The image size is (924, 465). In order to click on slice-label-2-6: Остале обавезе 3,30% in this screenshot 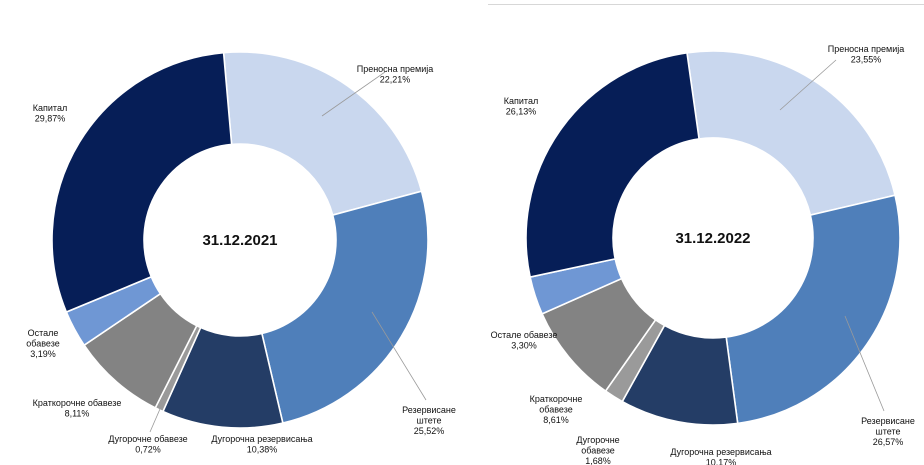, I will do `click(524, 340)`.